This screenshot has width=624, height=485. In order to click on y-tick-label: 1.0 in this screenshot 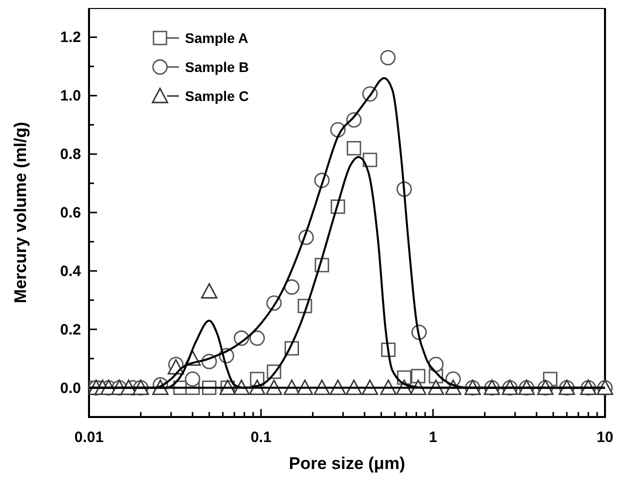, I will do `click(70, 96)`.